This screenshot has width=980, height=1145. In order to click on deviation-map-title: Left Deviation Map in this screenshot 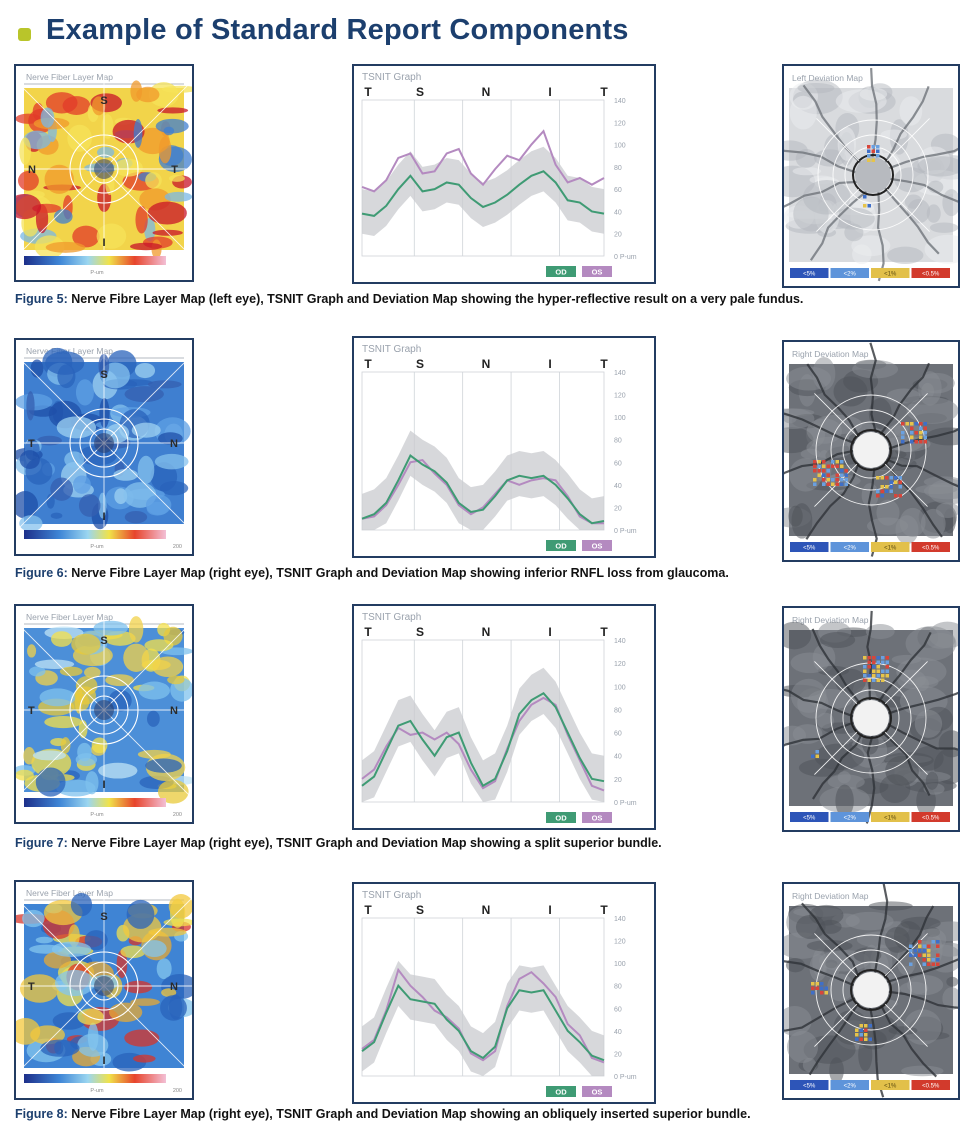, I will do `click(827, 78)`.